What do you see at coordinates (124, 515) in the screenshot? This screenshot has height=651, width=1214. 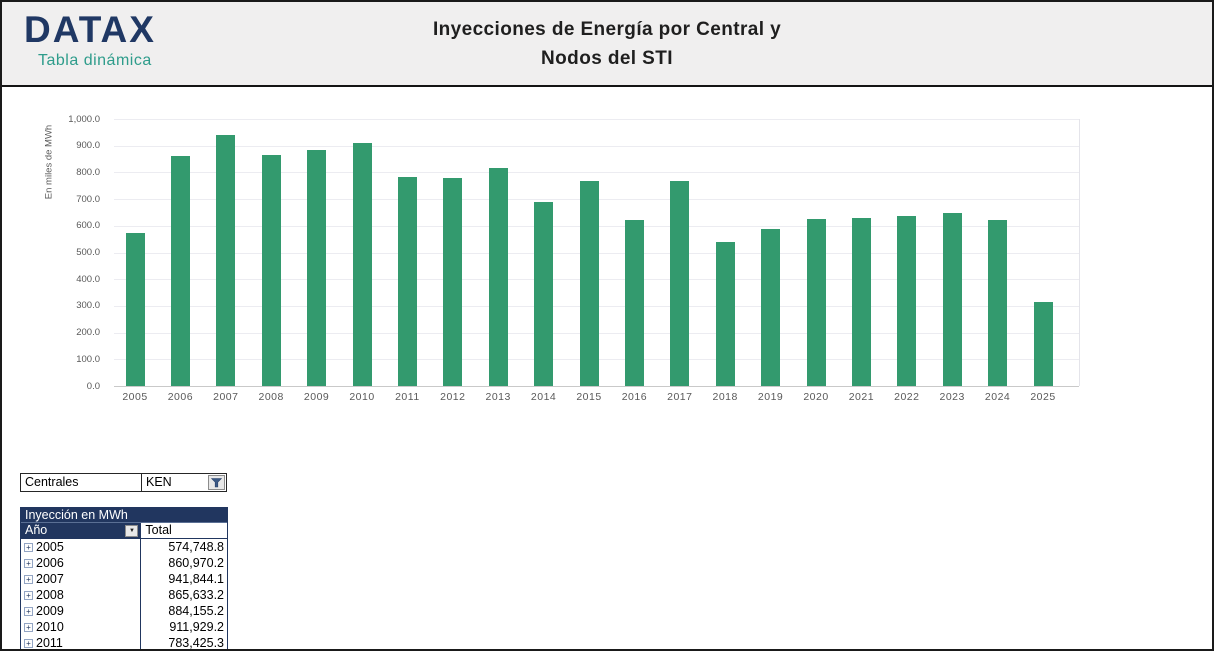 I see `pivot-title: Inyección en MWh` at bounding box center [124, 515].